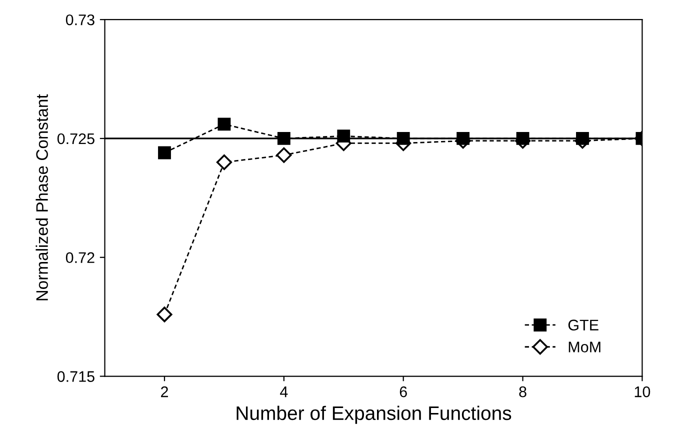 Image resolution: width=676 pixels, height=435 pixels. Describe the element at coordinates (403, 392) in the screenshot. I see `x-tick-label: 6` at that location.